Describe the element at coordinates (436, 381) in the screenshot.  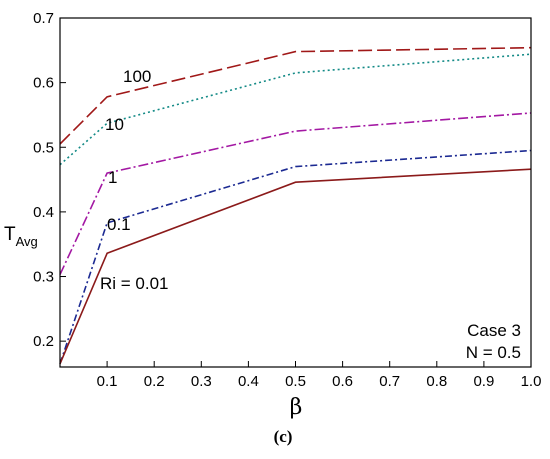
I see `x-tick-label: 0.8` at that location.